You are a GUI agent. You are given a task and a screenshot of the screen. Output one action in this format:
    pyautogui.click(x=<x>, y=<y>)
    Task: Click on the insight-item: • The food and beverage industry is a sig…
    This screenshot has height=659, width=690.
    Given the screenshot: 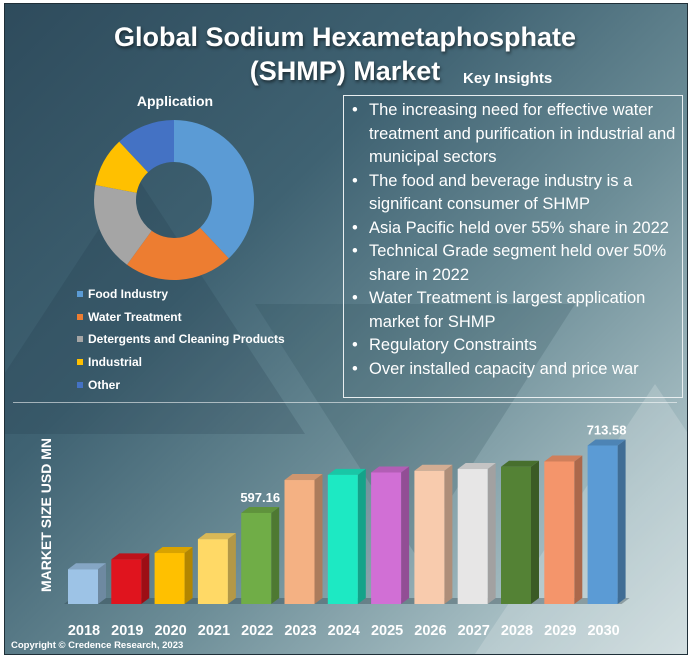 What is the action you would take?
    pyautogui.click(x=513, y=193)
    